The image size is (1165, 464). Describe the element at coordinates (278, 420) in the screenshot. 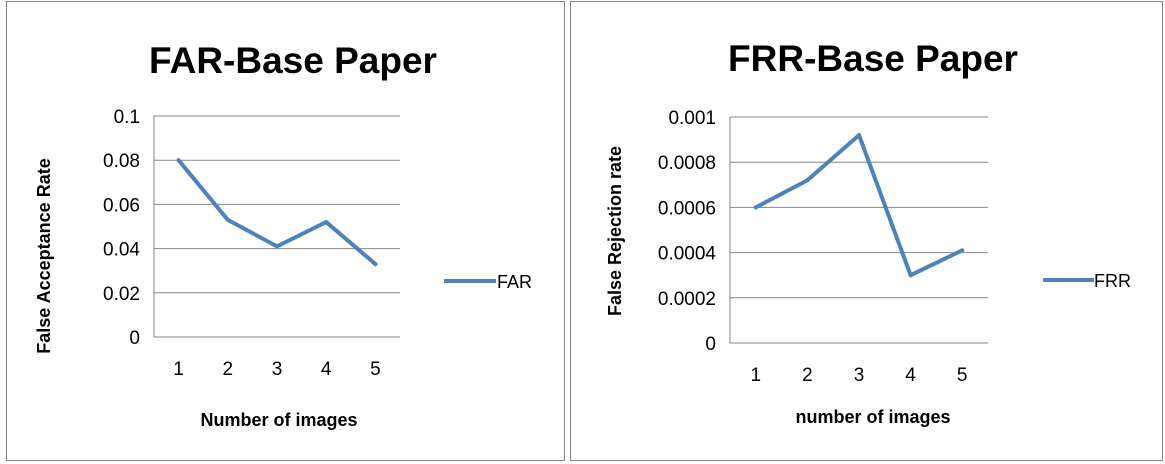

I see `x-axis-title: Number of images` at that location.